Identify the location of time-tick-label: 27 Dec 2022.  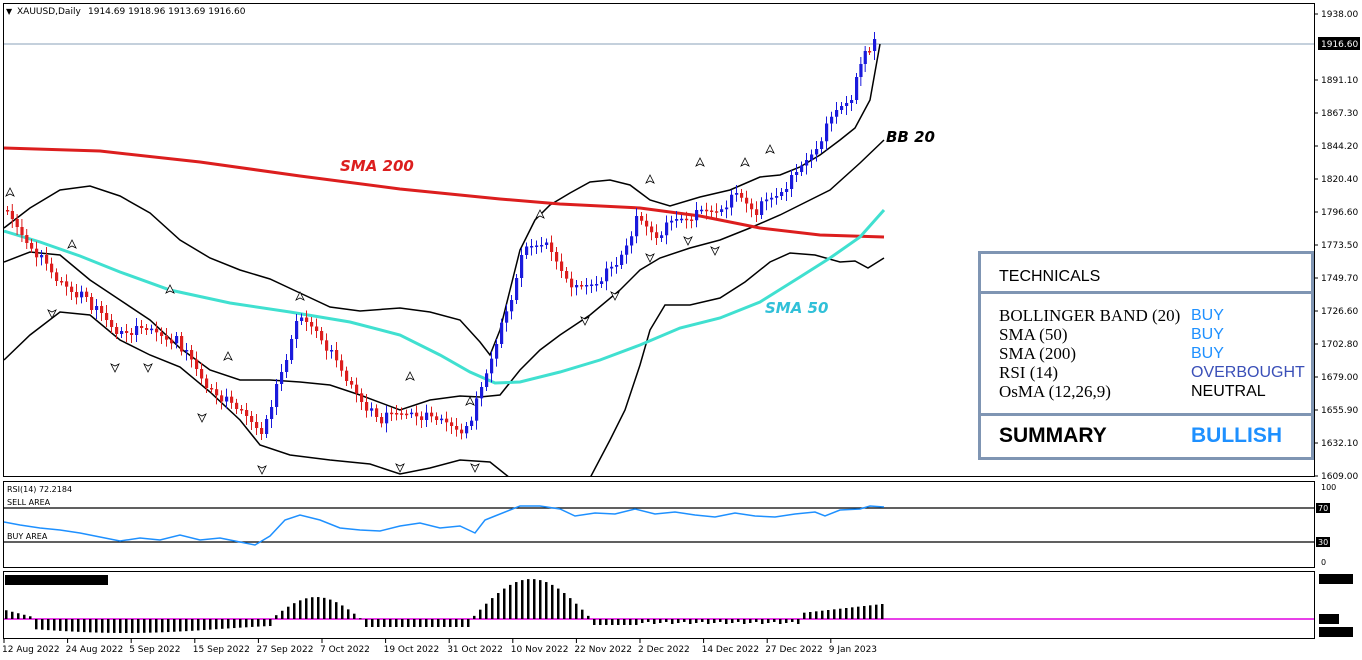
(794, 650).